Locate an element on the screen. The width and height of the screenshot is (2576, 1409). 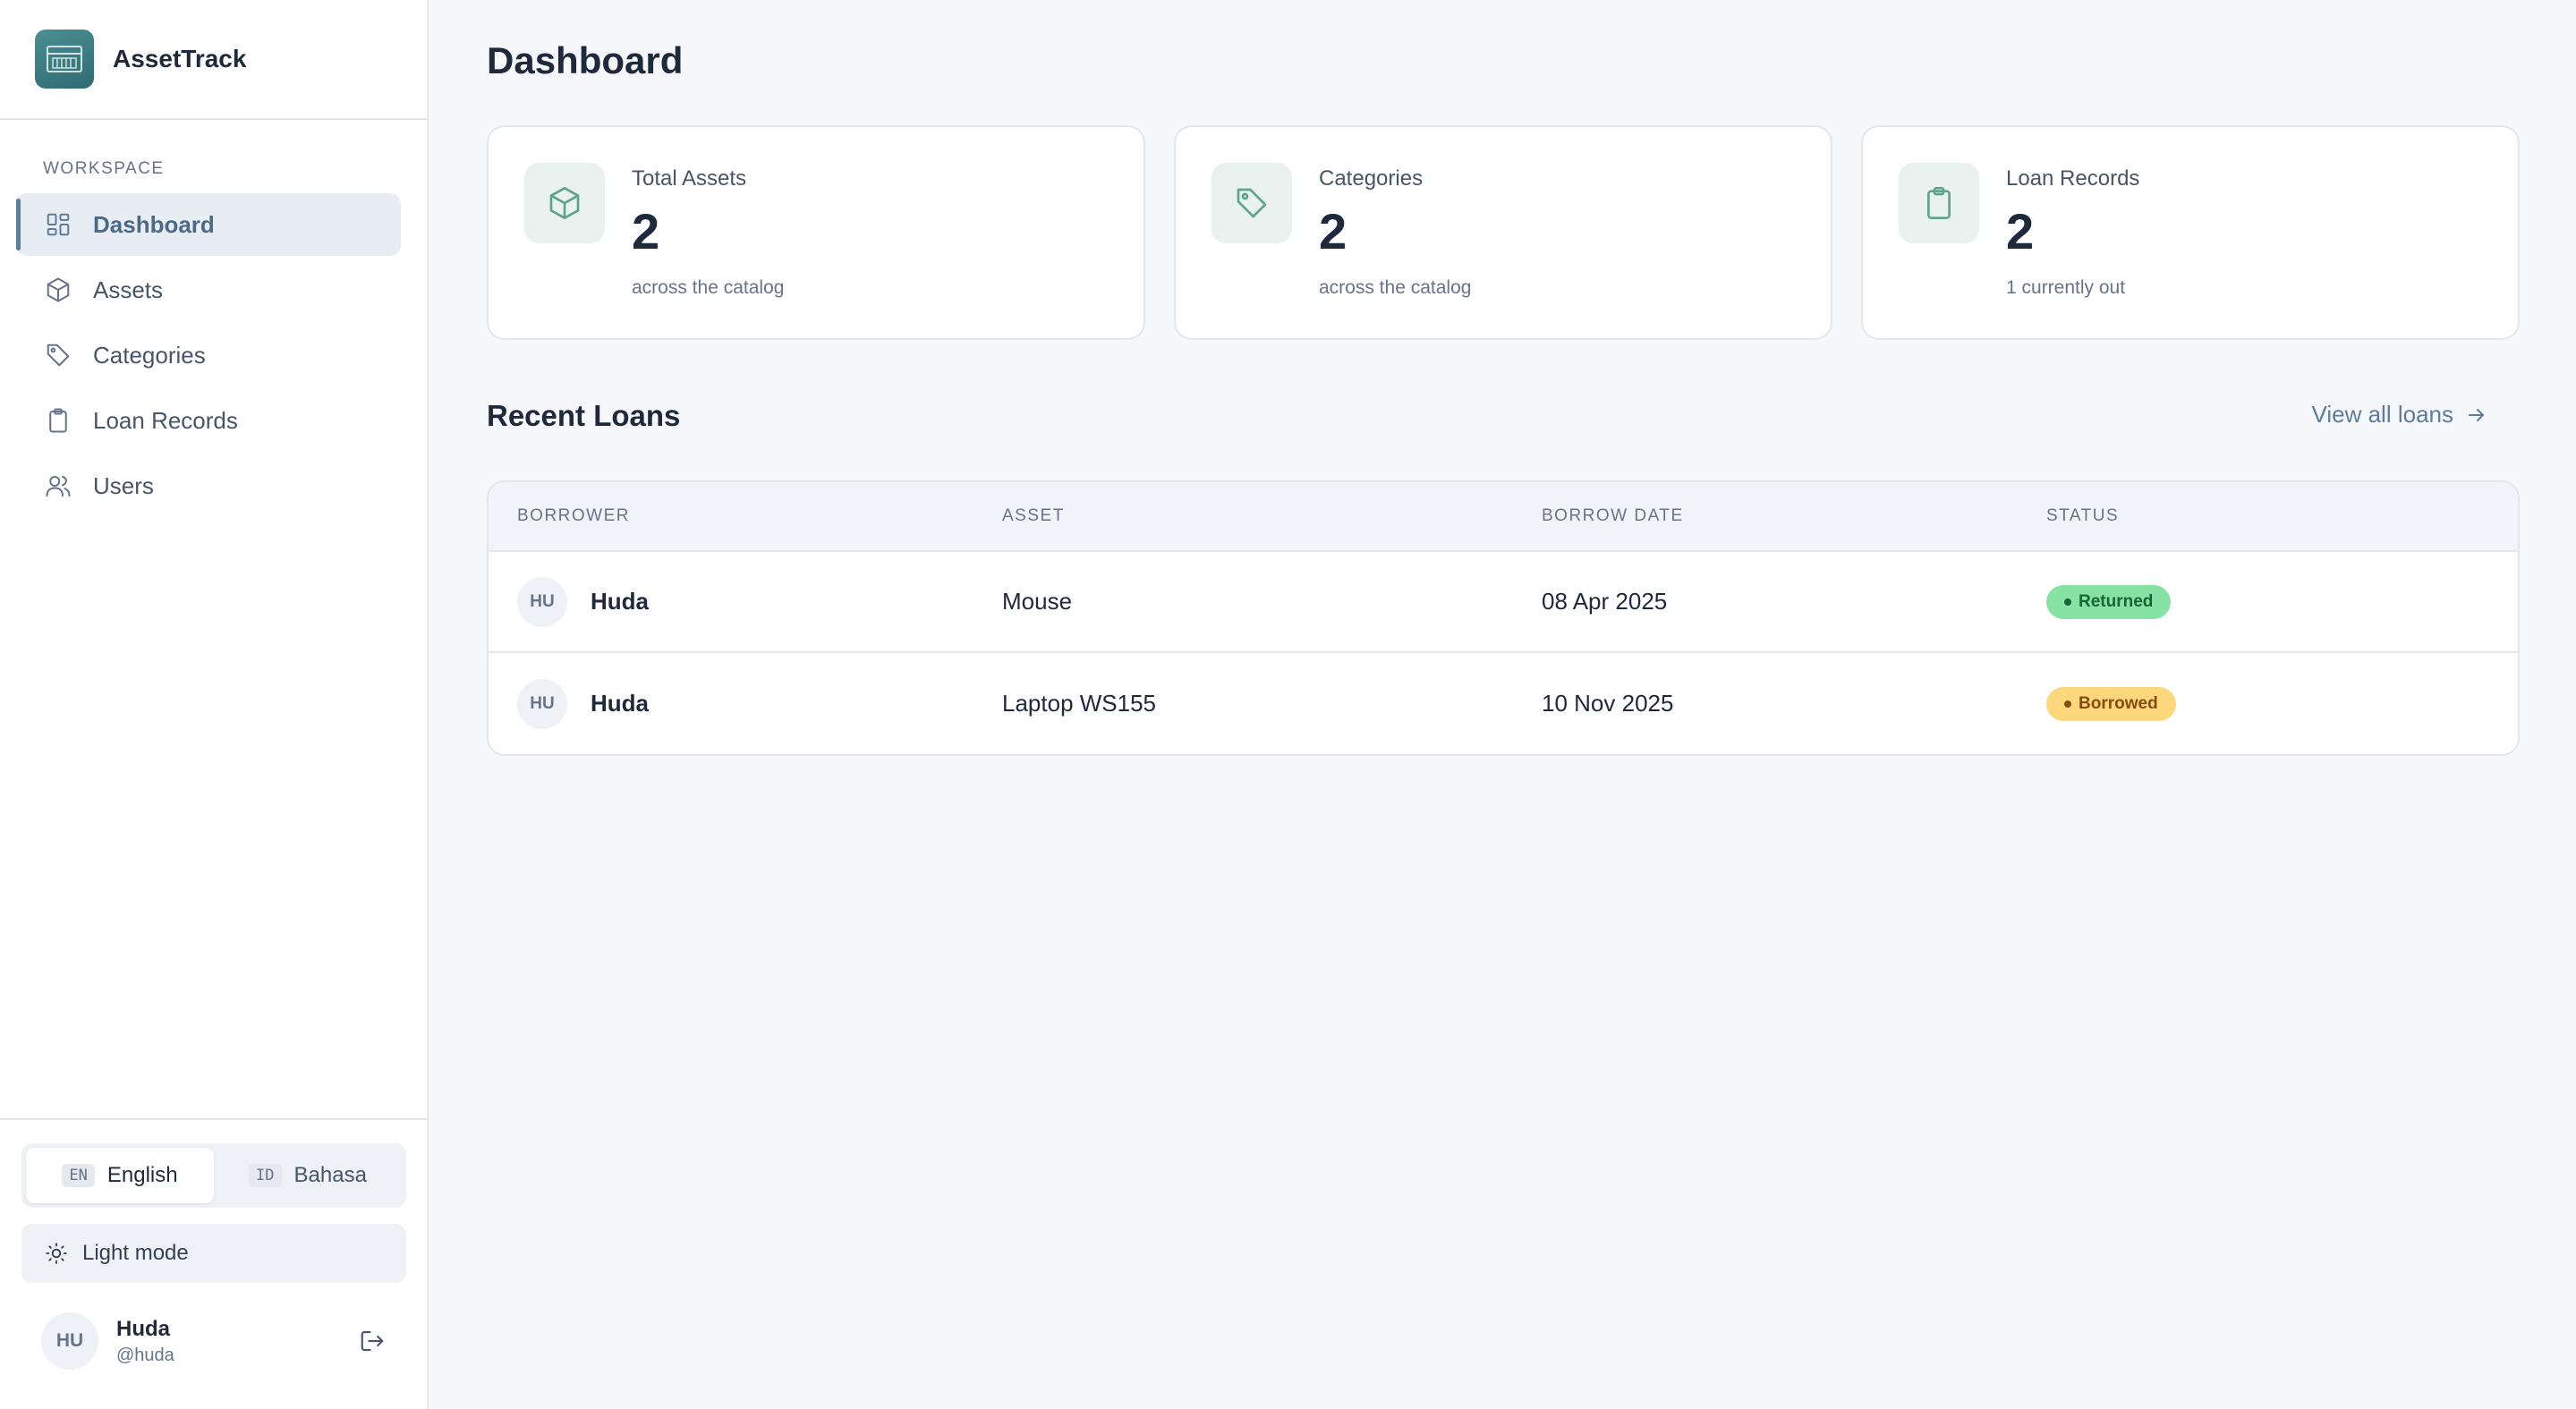
status-badge: Borrowed is located at coordinates (2111, 704).